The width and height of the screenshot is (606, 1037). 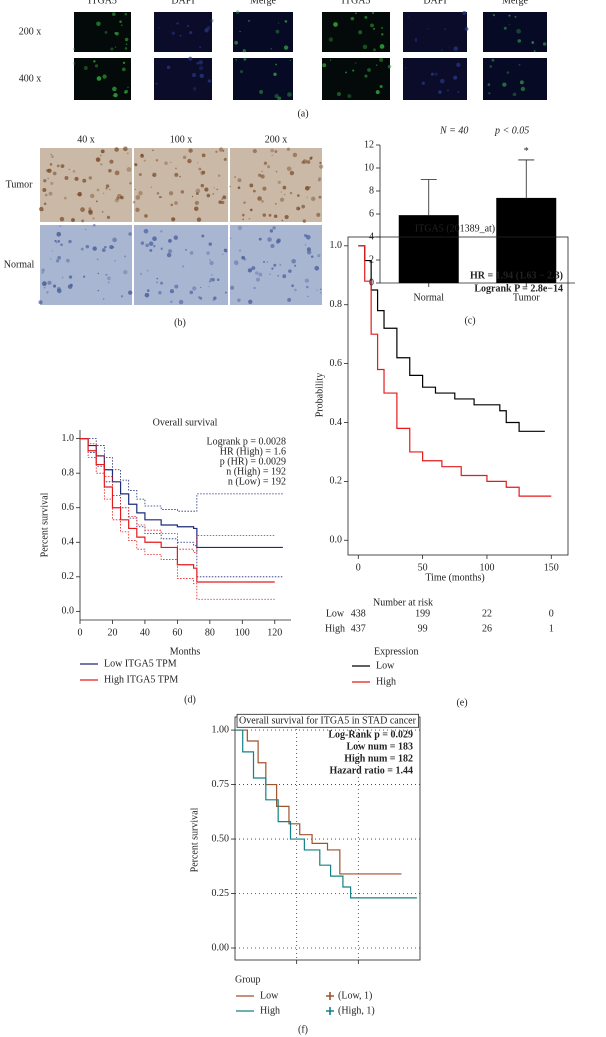 I want to click on panel-label: (e), so click(x=461, y=702).